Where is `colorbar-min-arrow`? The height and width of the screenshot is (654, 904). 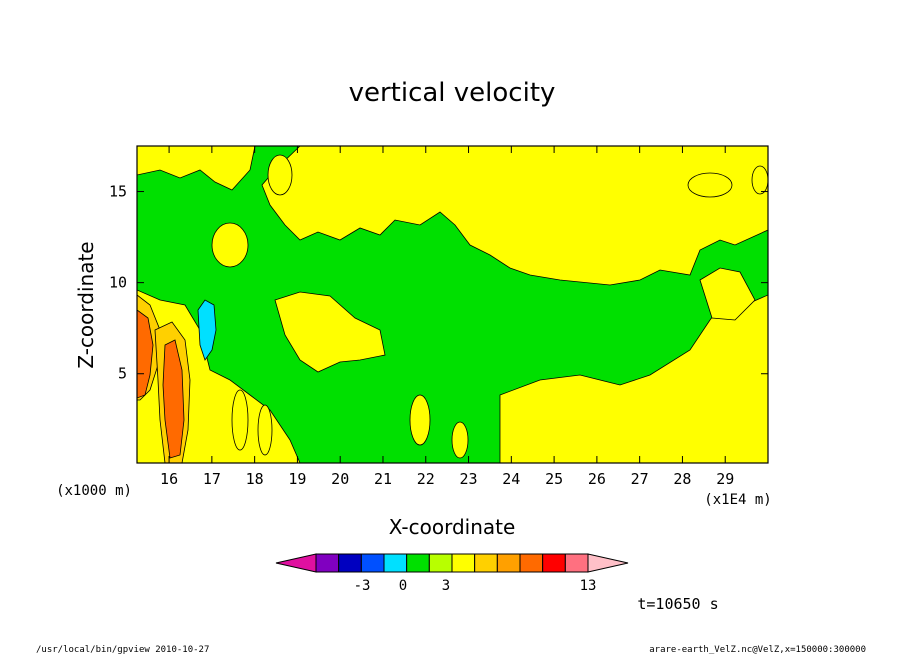 colorbar-min-arrow is located at coordinates (296, 563).